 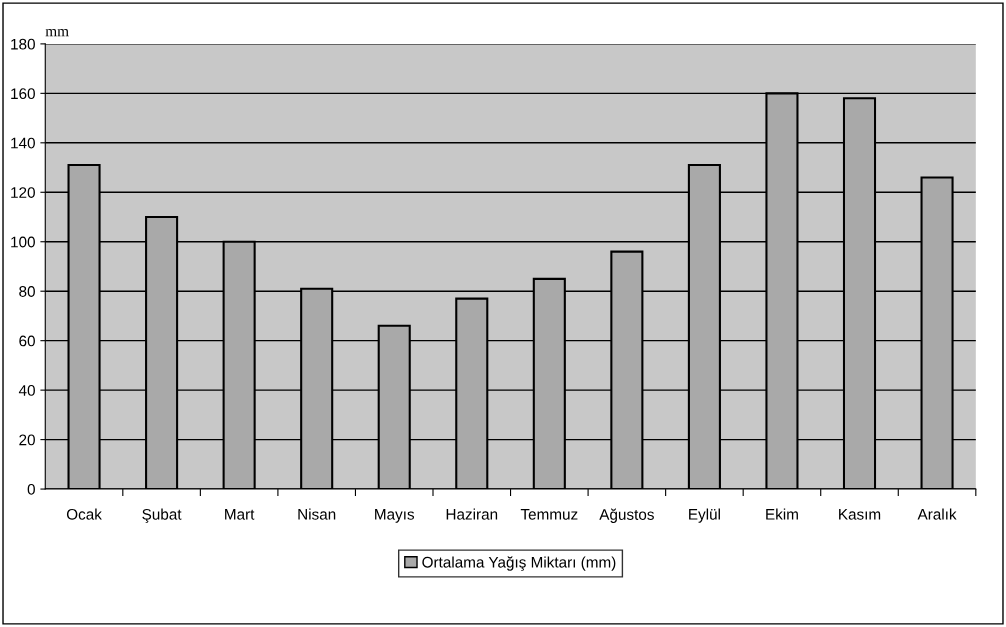 I want to click on x-tick-label: Kasım, so click(x=860, y=514).